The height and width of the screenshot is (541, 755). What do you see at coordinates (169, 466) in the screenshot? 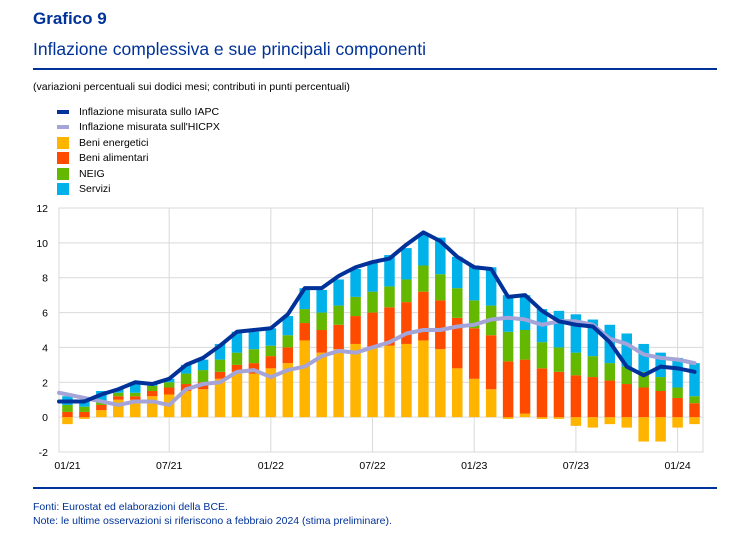
I see `x-tick-label: 07/21` at bounding box center [169, 466].